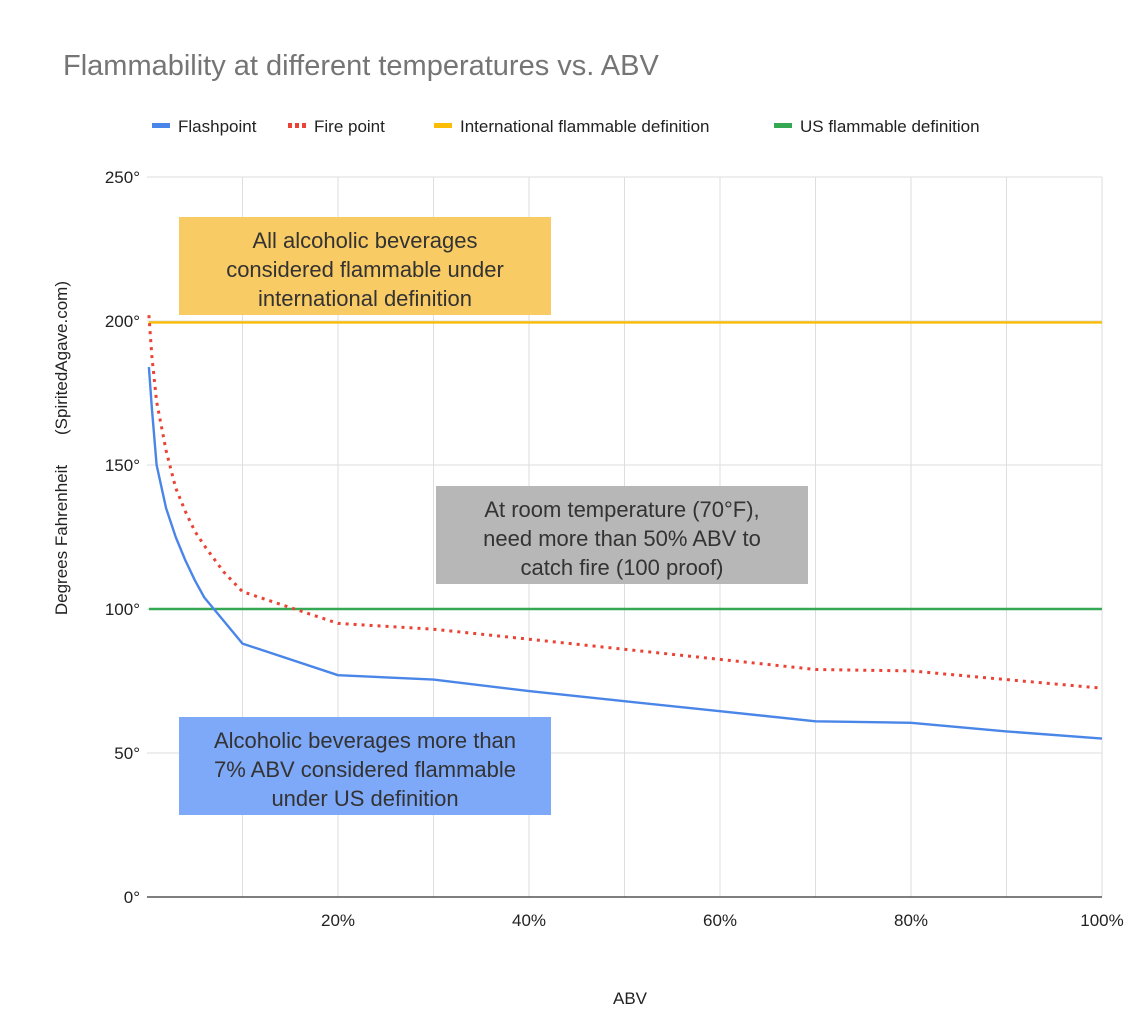 This screenshot has height=1024, width=1148. Describe the element at coordinates (365, 298) in the screenshot. I see `annotation-text: international definition` at that location.